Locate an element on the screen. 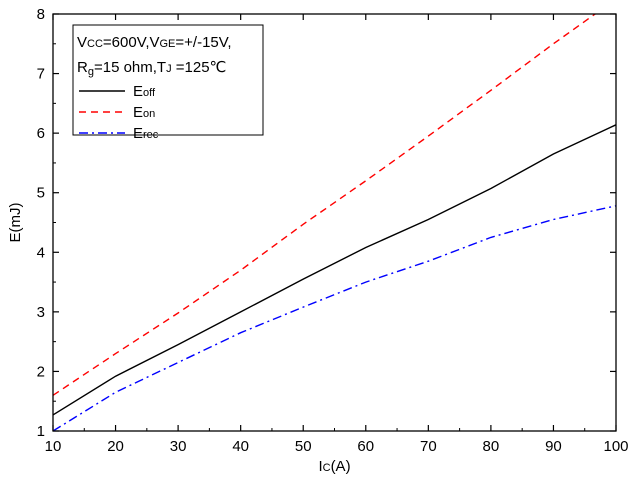 The width and height of the screenshot is (631, 488). x-tick-label-3: 40 is located at coordinates (240, 446).